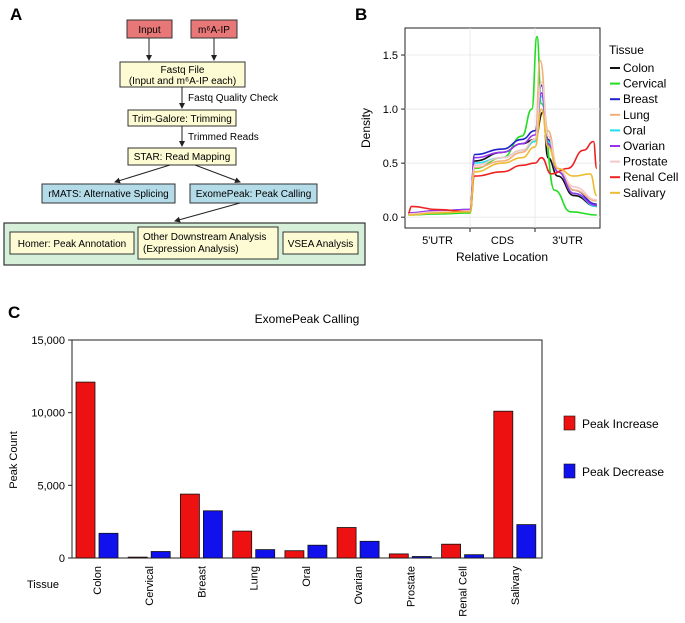 This screenshot has width=685, height=623. Describe the element at coordinates (48, 341) in the screenshot. I see `bar-y-tick-label: 15,000` at that location.